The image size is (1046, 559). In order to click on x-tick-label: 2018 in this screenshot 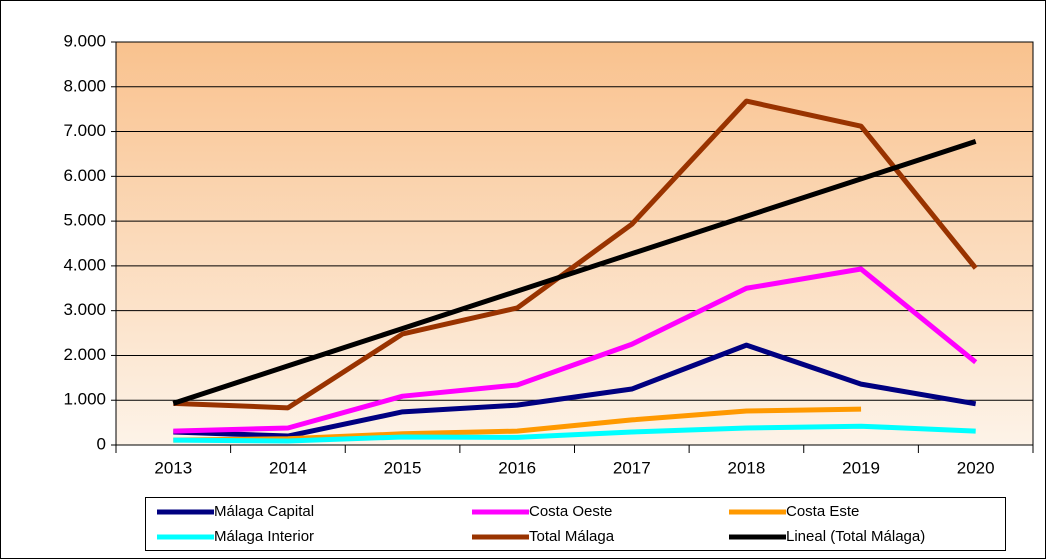, I will do `click(747, 467)`.